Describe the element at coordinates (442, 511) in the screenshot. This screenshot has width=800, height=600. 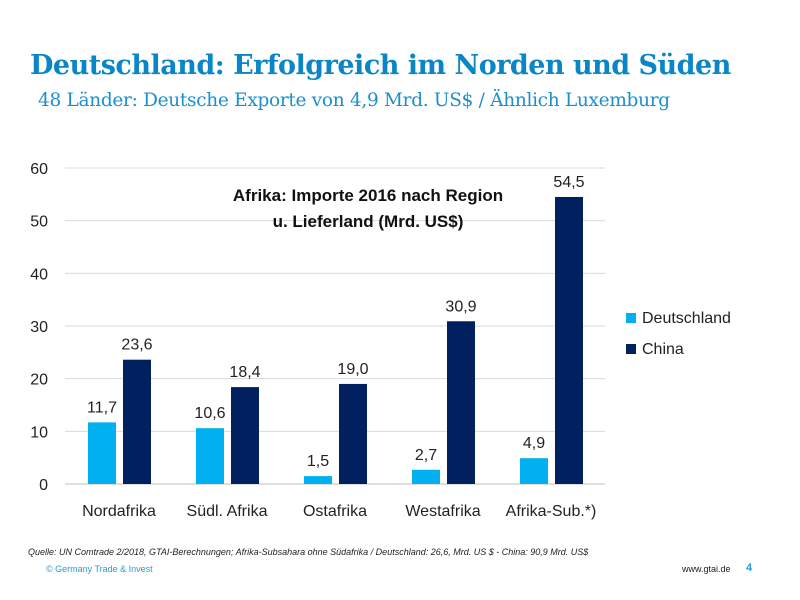
I see `x-tick-label: Westafrika` at that location.